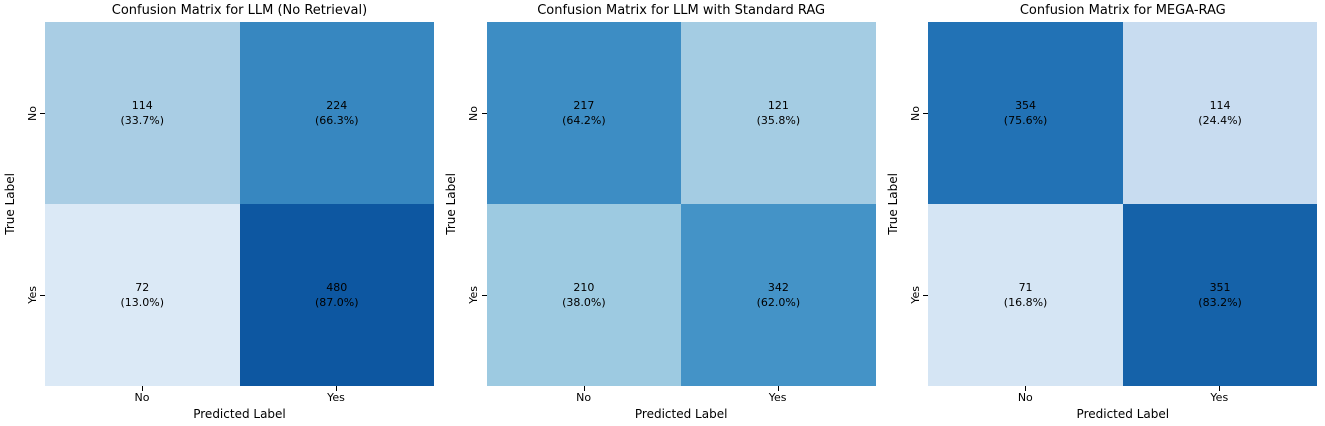 The image size is (1325, 426). Describe the element at coordinates (778, 120) in the screenshot. I see `cell-percent: (35.8%)` at that location.